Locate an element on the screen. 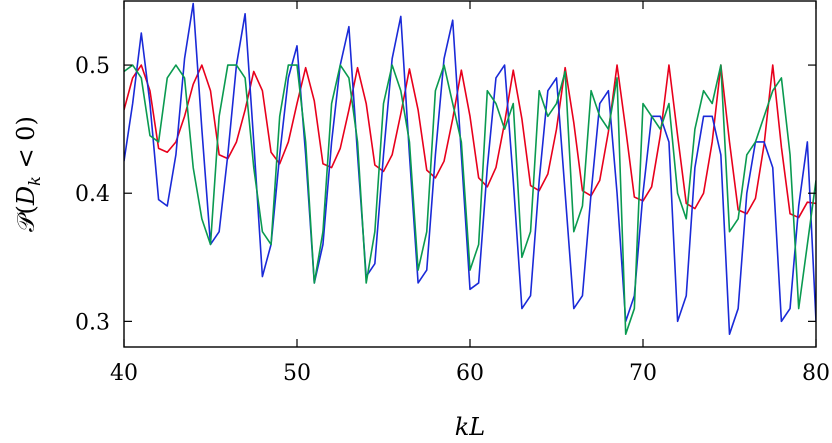 The height and width of the screenshot is (443, 832). x-axis-title: kL is located at coordinates (470, 427).